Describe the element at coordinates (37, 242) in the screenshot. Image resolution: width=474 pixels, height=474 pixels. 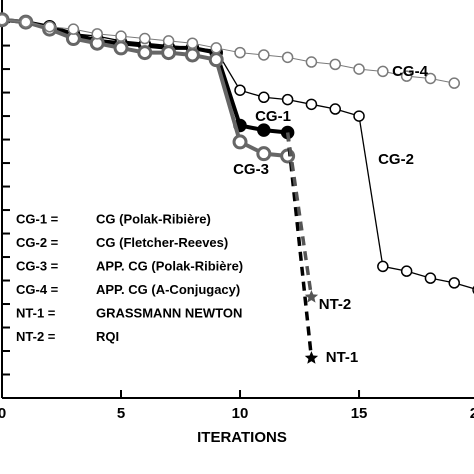
I see `legend-key: CG-2 =` at that location.